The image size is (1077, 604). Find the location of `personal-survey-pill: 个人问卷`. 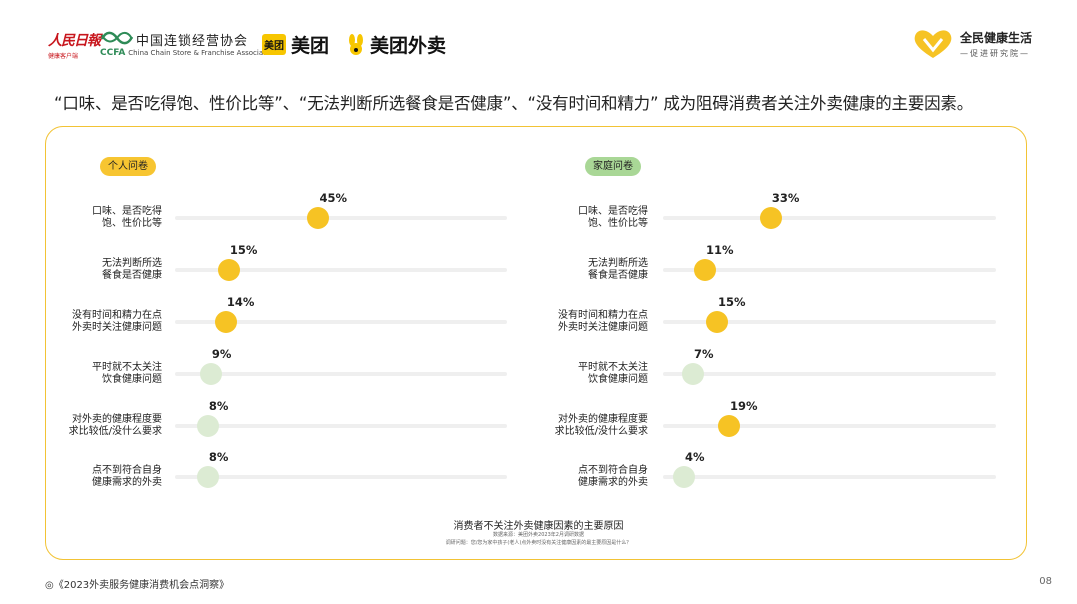

personal-survey-pill: 个人问卷 is located at coordinates (128, 166).